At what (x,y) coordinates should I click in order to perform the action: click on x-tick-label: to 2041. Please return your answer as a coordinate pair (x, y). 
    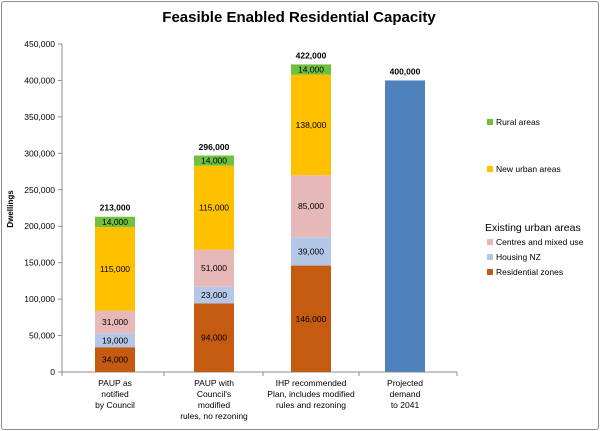
    Looking at the image, I should click on (405, 405).